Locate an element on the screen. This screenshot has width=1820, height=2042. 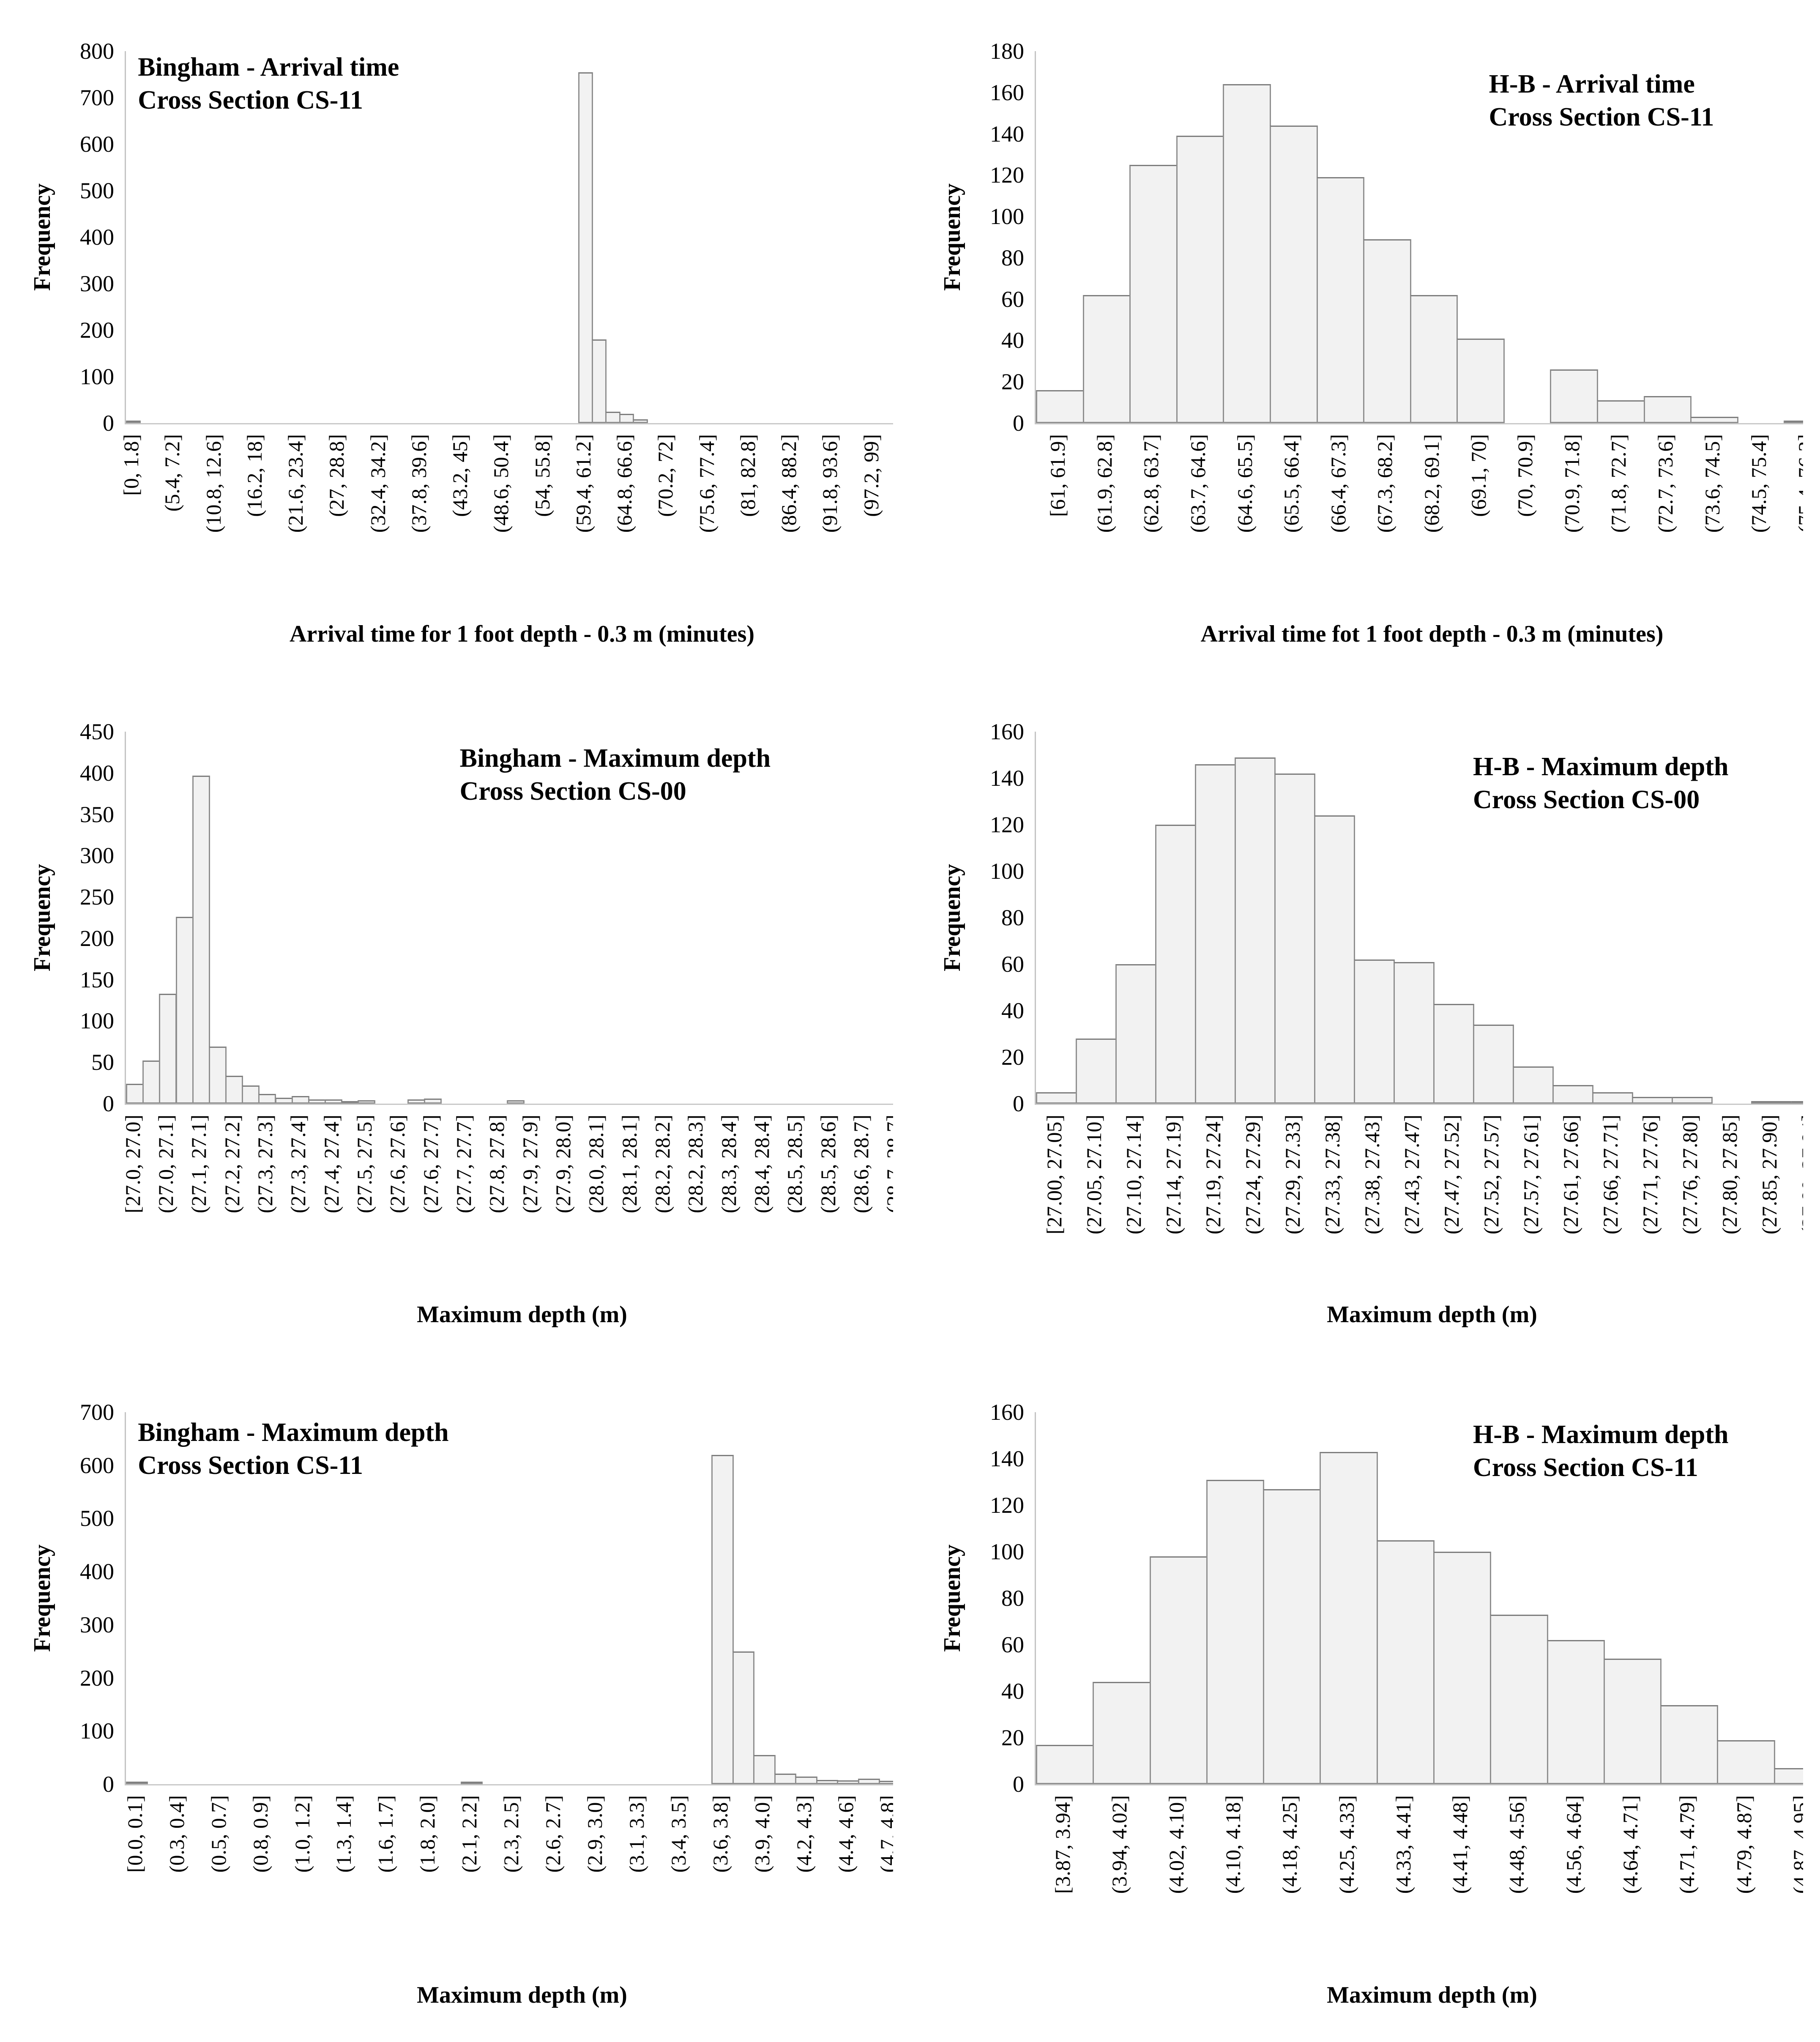
x-tick-label: (70.2, 72] is located at coordinates (665, 476).